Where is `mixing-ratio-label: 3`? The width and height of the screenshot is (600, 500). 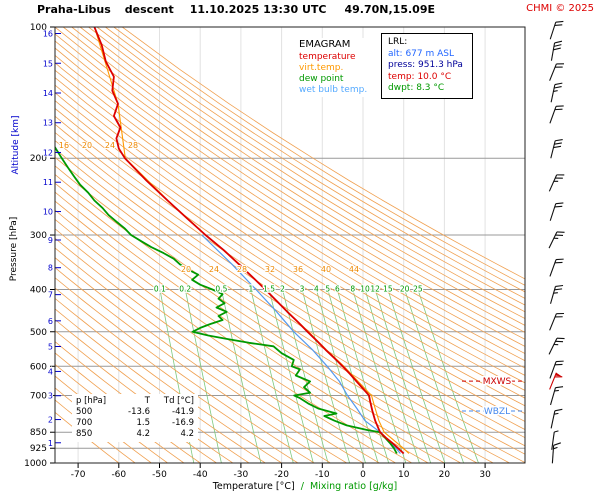
mixing-ratio-label: 3 is located at coordinates (302, 288).